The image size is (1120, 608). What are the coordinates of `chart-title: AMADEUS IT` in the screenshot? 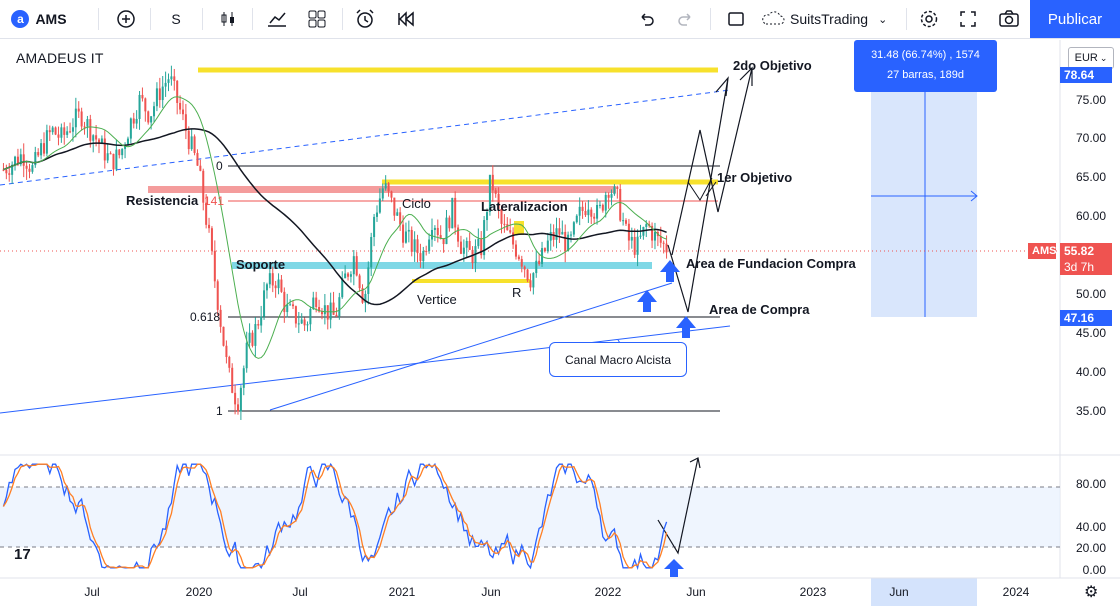 It's located at (60, 58).